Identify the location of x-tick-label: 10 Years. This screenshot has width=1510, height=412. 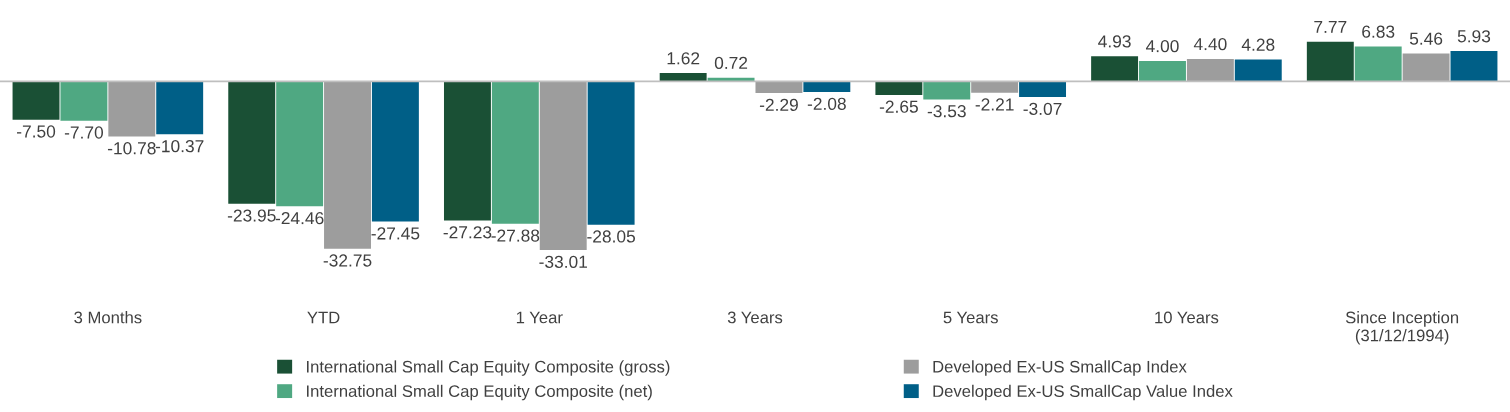
(1187, 317).